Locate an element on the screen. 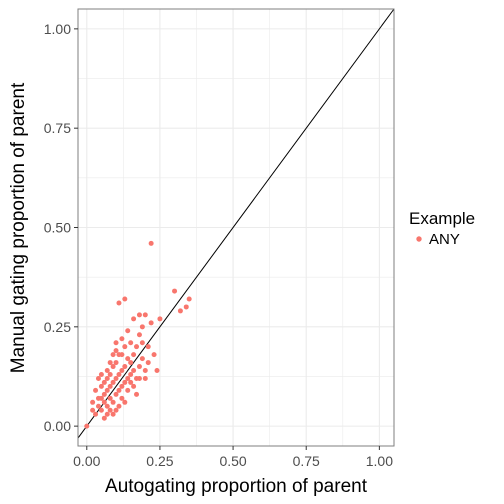  legend-title: Example is located at coordinates (442, 218).